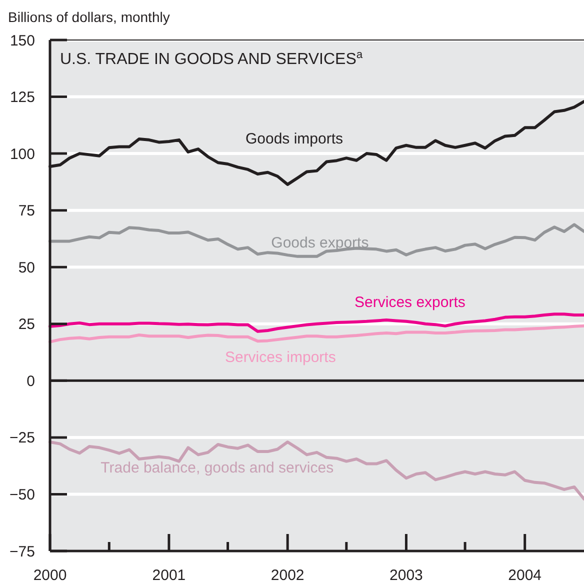 The image size is (584, 587). Describe the element at coordinates (294, 139) in the screenshot. I see `series-label: Goods imports` at that location.